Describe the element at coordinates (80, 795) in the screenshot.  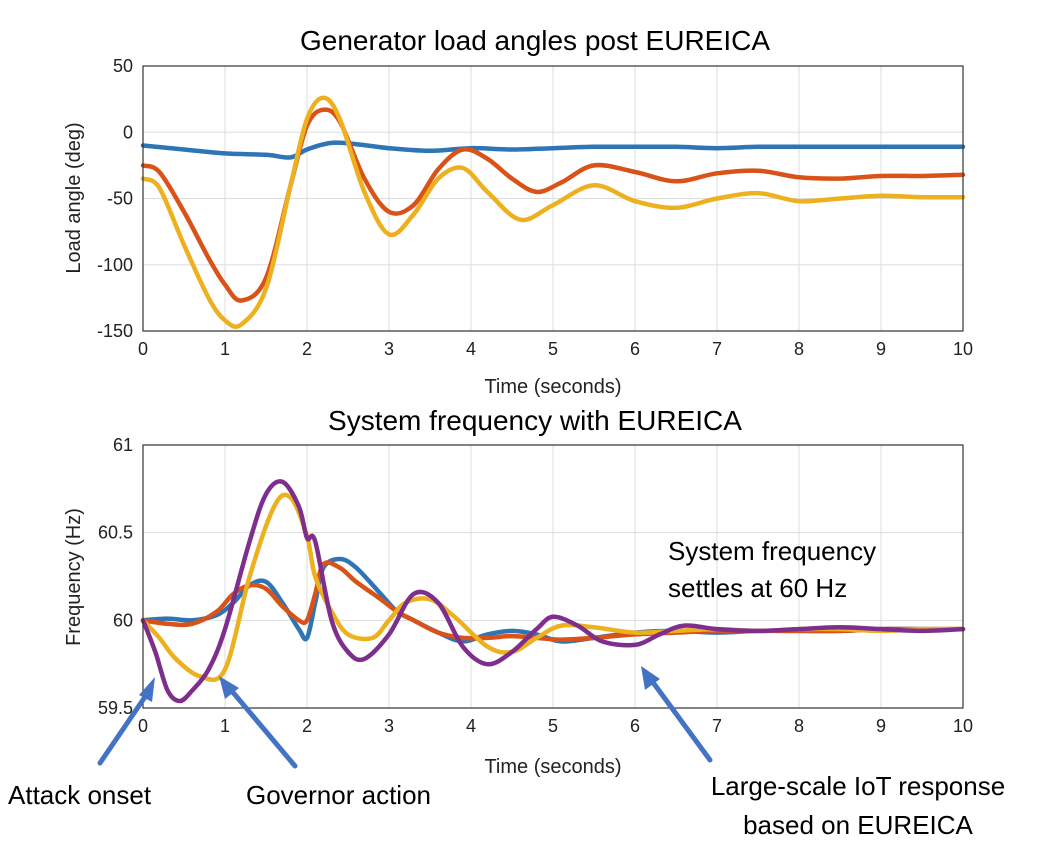
I see `annotation-attack-onset: Attack onset` at that location.